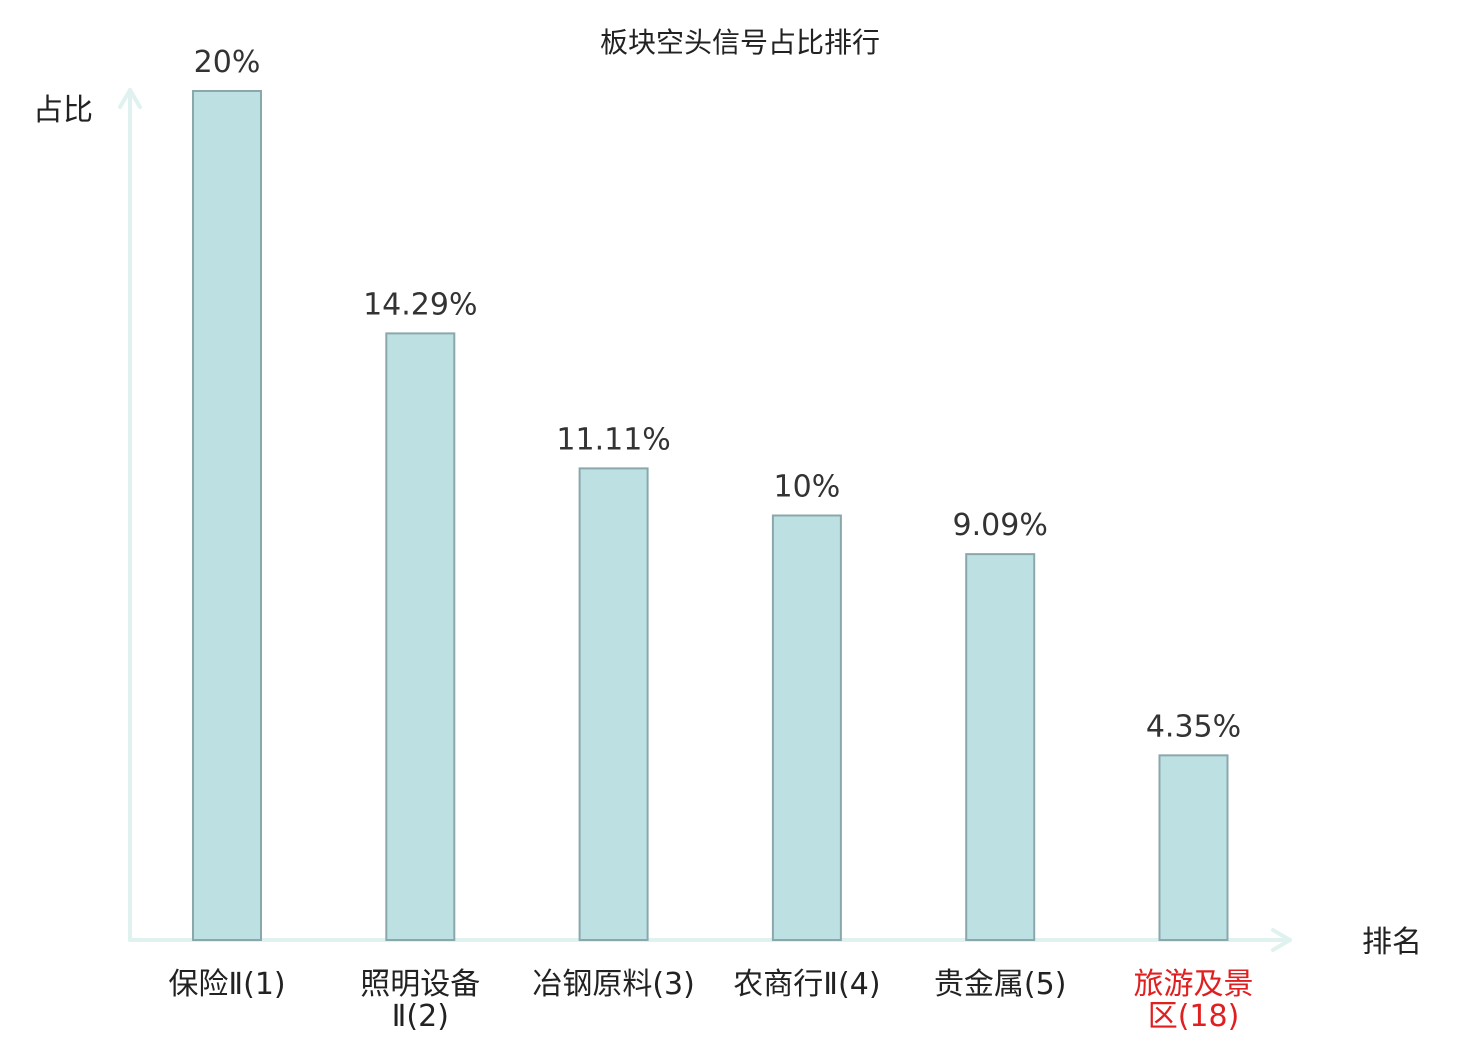  What do you see at coordinates (1281, 940) in the screenshot?
I see `x-axis-arrowhead` at bounding box center [1281, 940].